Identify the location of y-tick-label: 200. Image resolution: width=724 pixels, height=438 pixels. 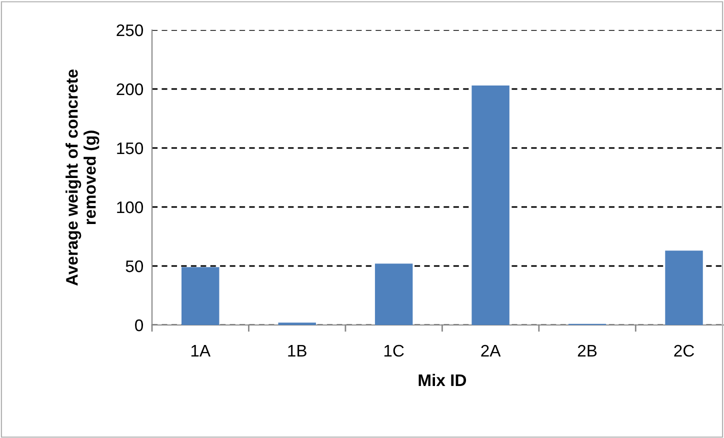
(130, 89).